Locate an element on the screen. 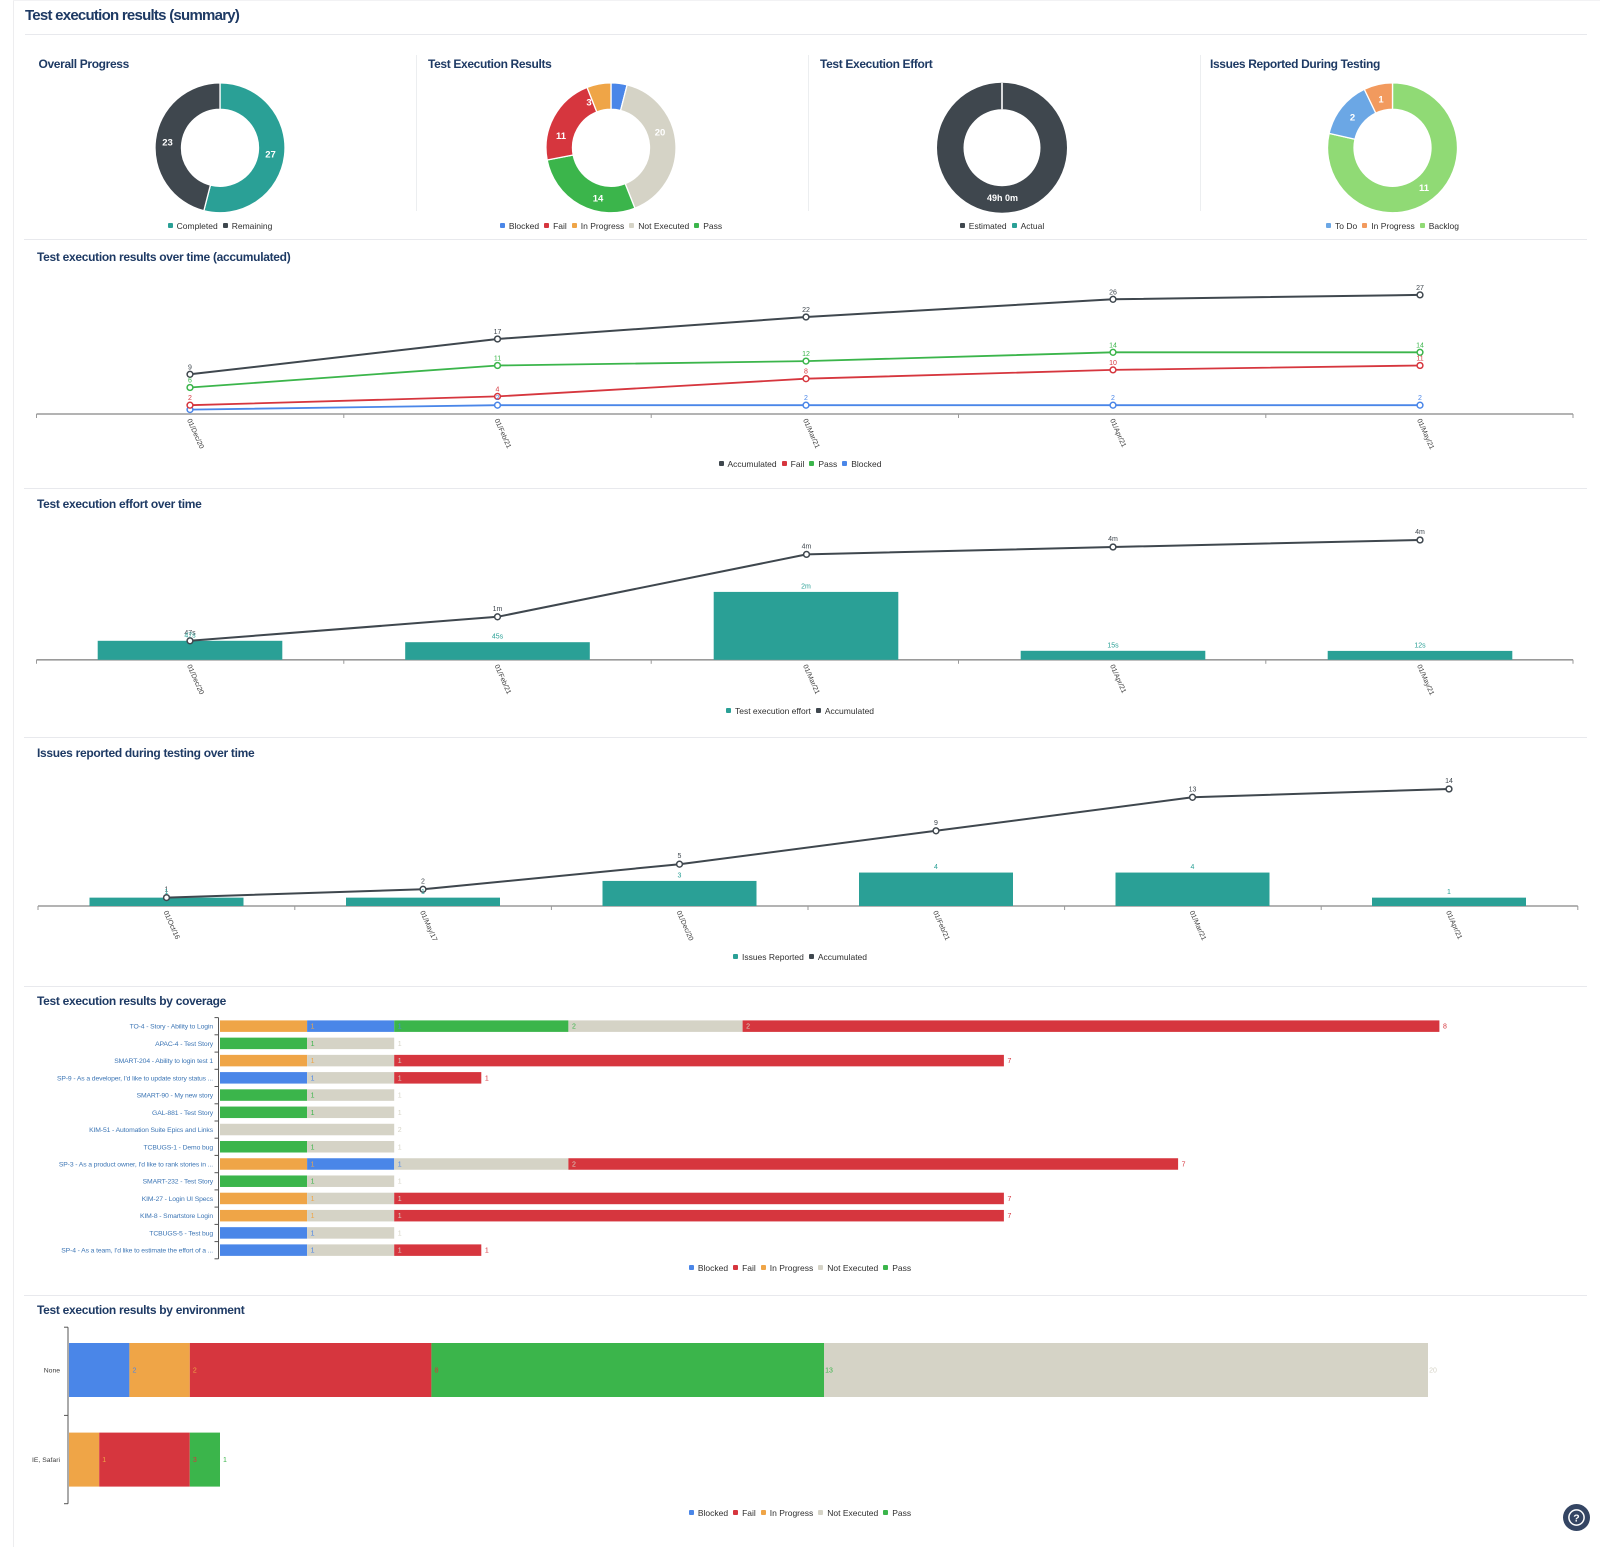  svg-text: TCBUGS-5 - Test bug is located at coordinates (181, 1233).